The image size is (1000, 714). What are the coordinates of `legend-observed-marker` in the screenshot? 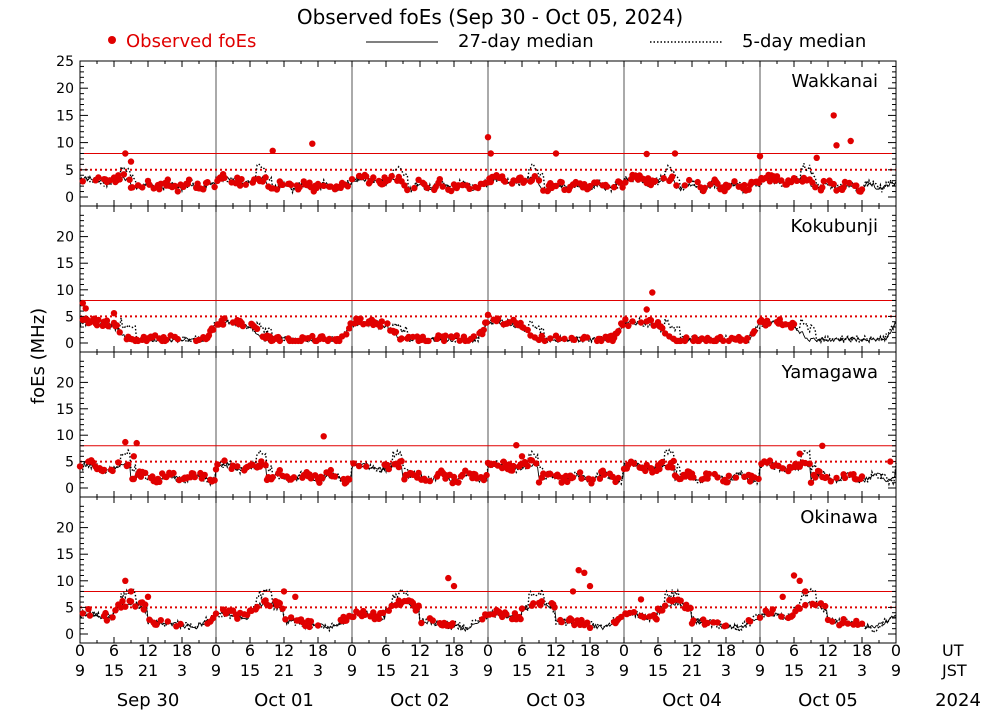 It's located at (112, 40).